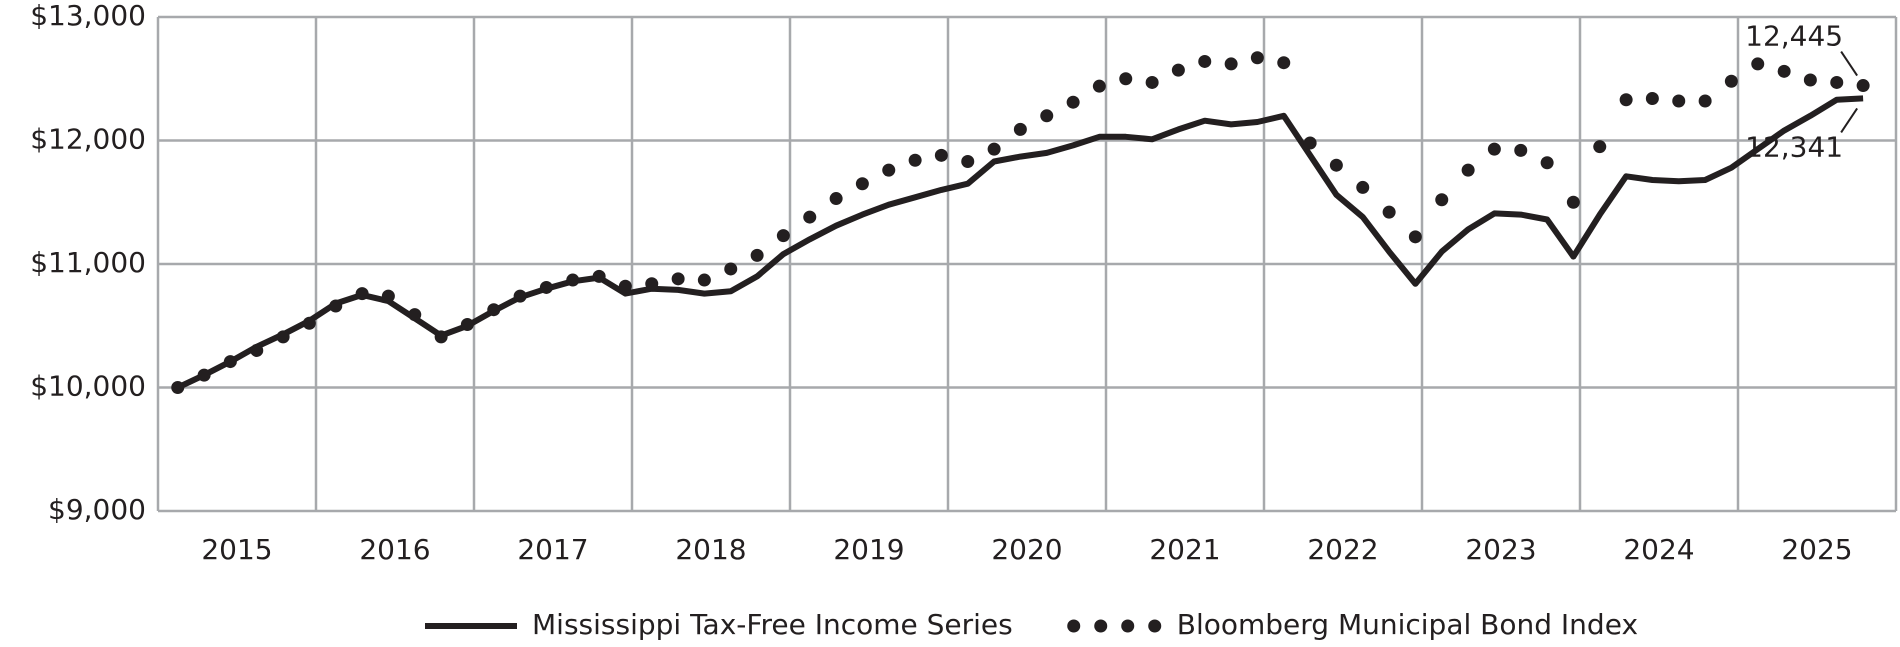  What do you see at coordinates (1026, 549) in the screenshot?
I see `x-tick-label: 2020` at bounding box center [1026, 549].